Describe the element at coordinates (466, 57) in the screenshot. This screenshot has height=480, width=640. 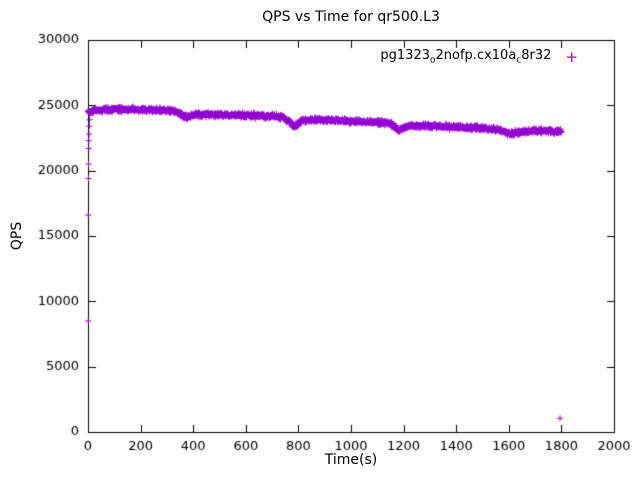
I see `legend-series-label: pg1323o2nofp.cx10ac8r32` at that location.